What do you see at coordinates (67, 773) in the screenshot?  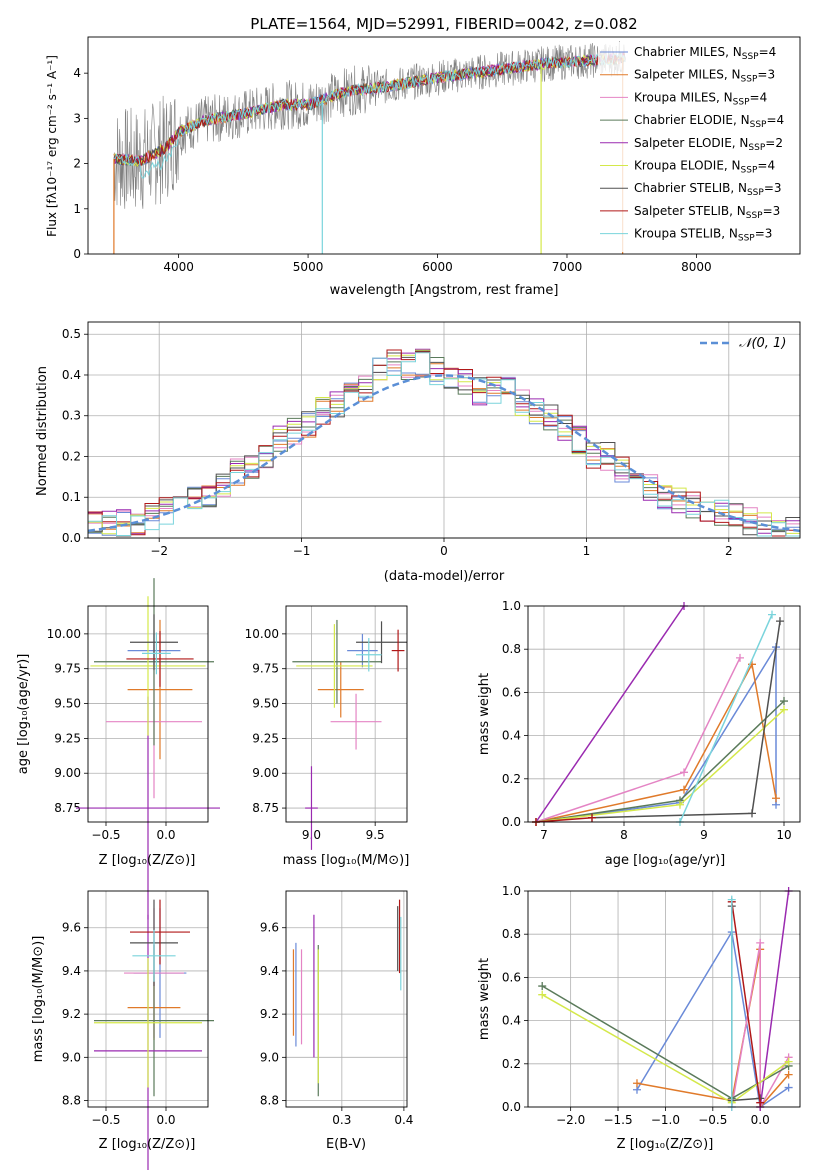 I see `y-tick-label: 9.00` at bounding box center [67, 773].